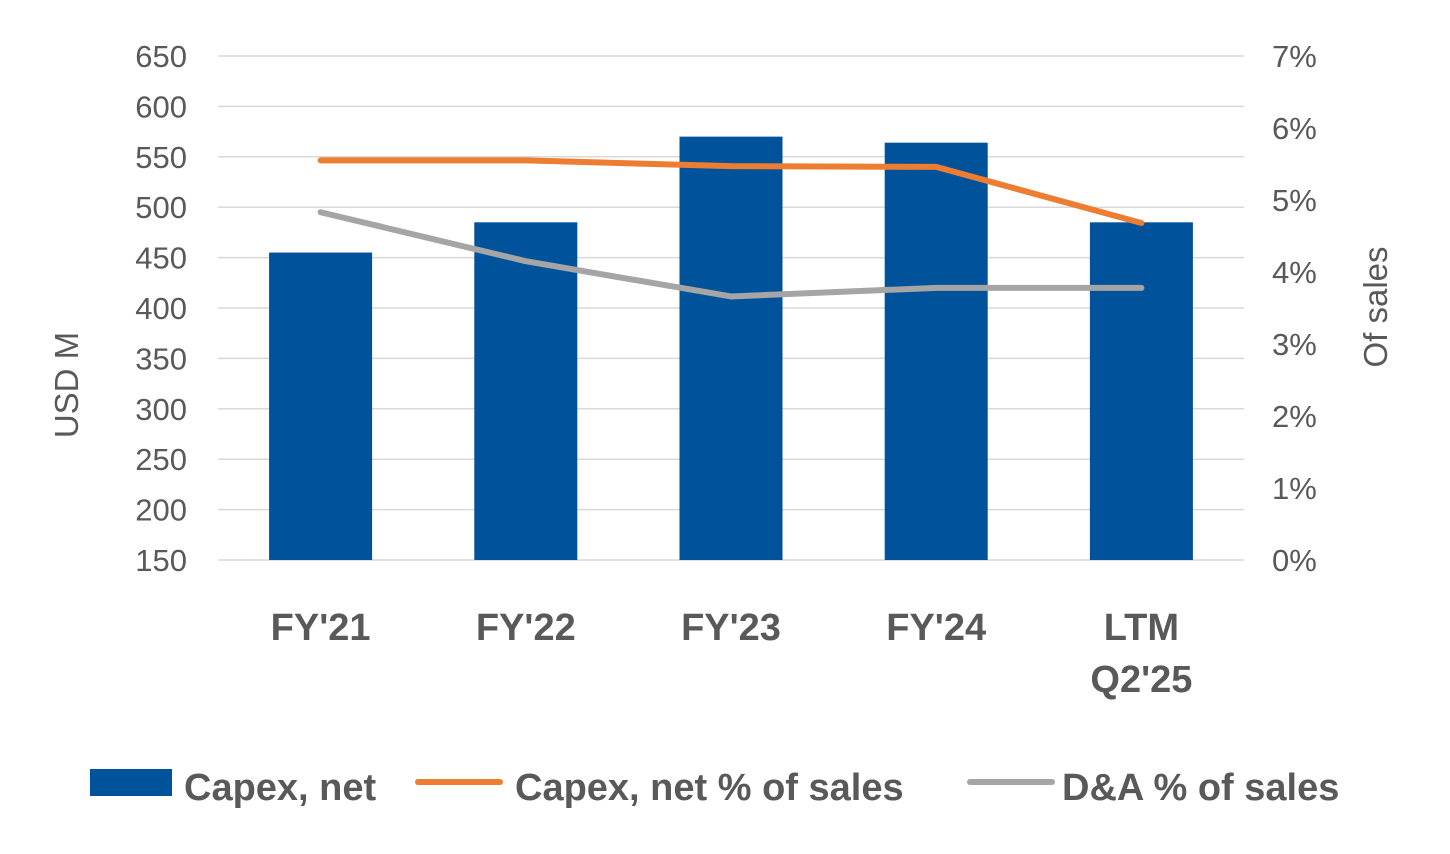  What do you see at coordinates (1200, 788) in the screenshot?
I see `legend-label: D&A % of sales` at bounding box center [1200, 788].